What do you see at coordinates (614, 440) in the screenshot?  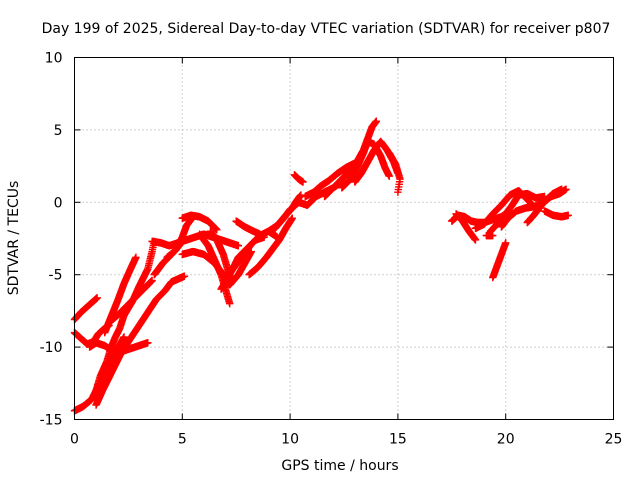 I see `x-tick-label: 25` at bounding box center [614, 440].